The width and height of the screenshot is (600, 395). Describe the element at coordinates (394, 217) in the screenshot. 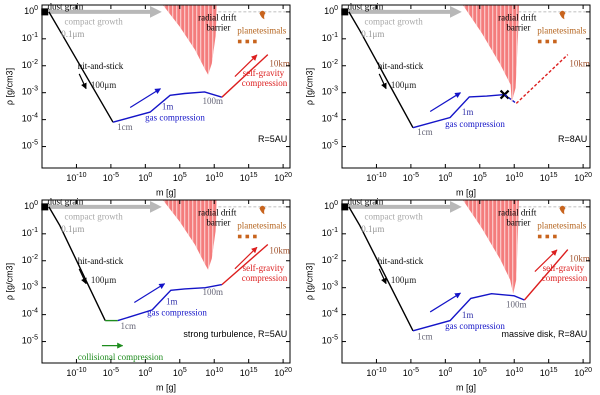

I see `series-label: compact growth` at that location.